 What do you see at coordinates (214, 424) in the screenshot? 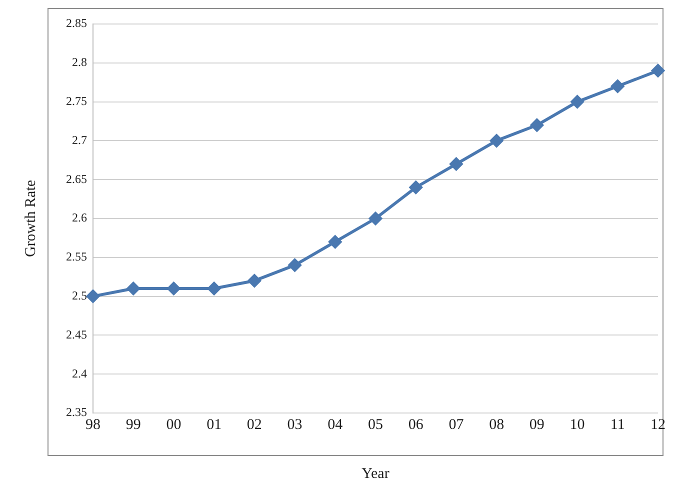
I see `x-tick-label: 01` at bounding box center [214, 424].